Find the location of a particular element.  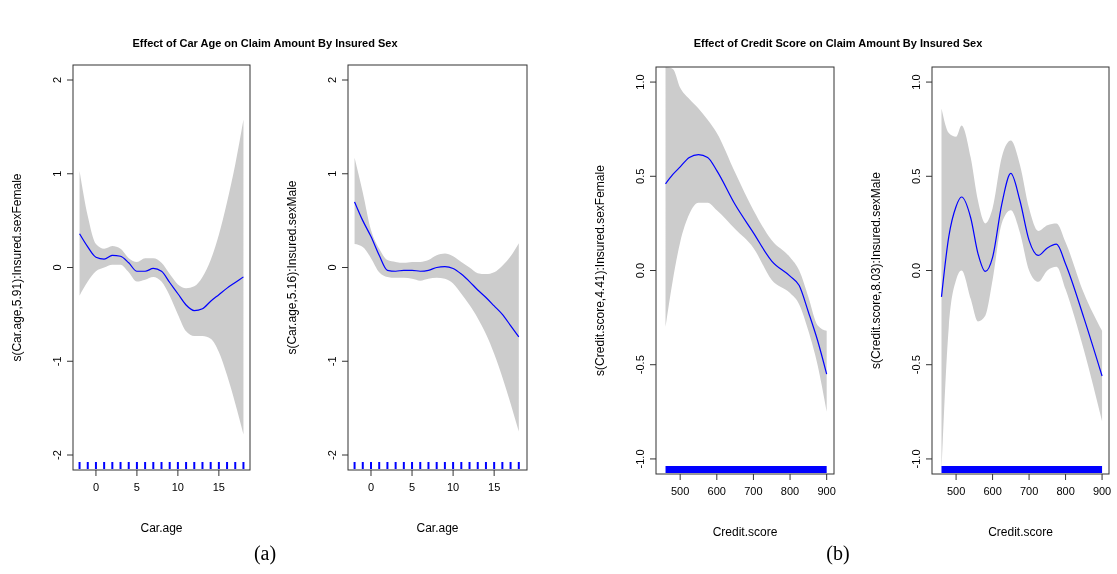

chart-title: Effect of Credit Score on Claim Amount By Insured Sex is located at coordinates (838, 43).